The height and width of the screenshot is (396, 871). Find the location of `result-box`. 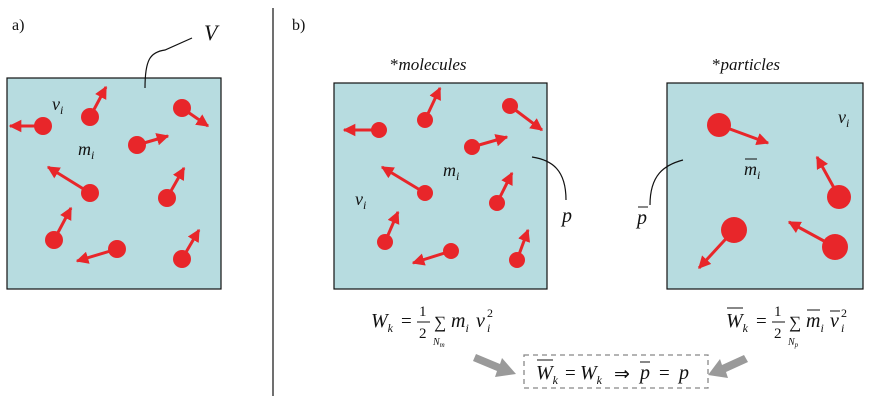

result-box is located at coordinates (616, 371).